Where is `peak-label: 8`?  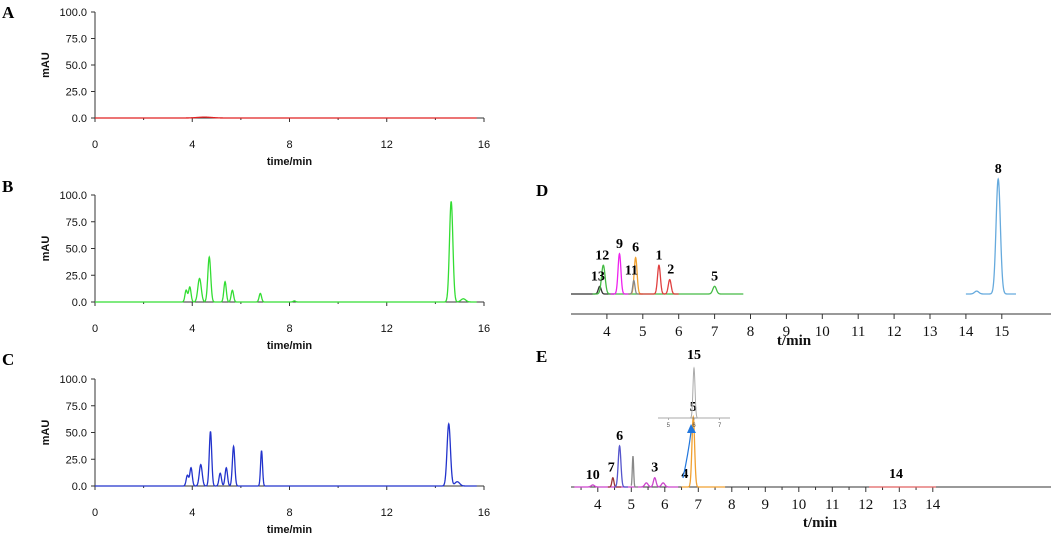
peak-label: 8 is located at coordinates (998, 169).